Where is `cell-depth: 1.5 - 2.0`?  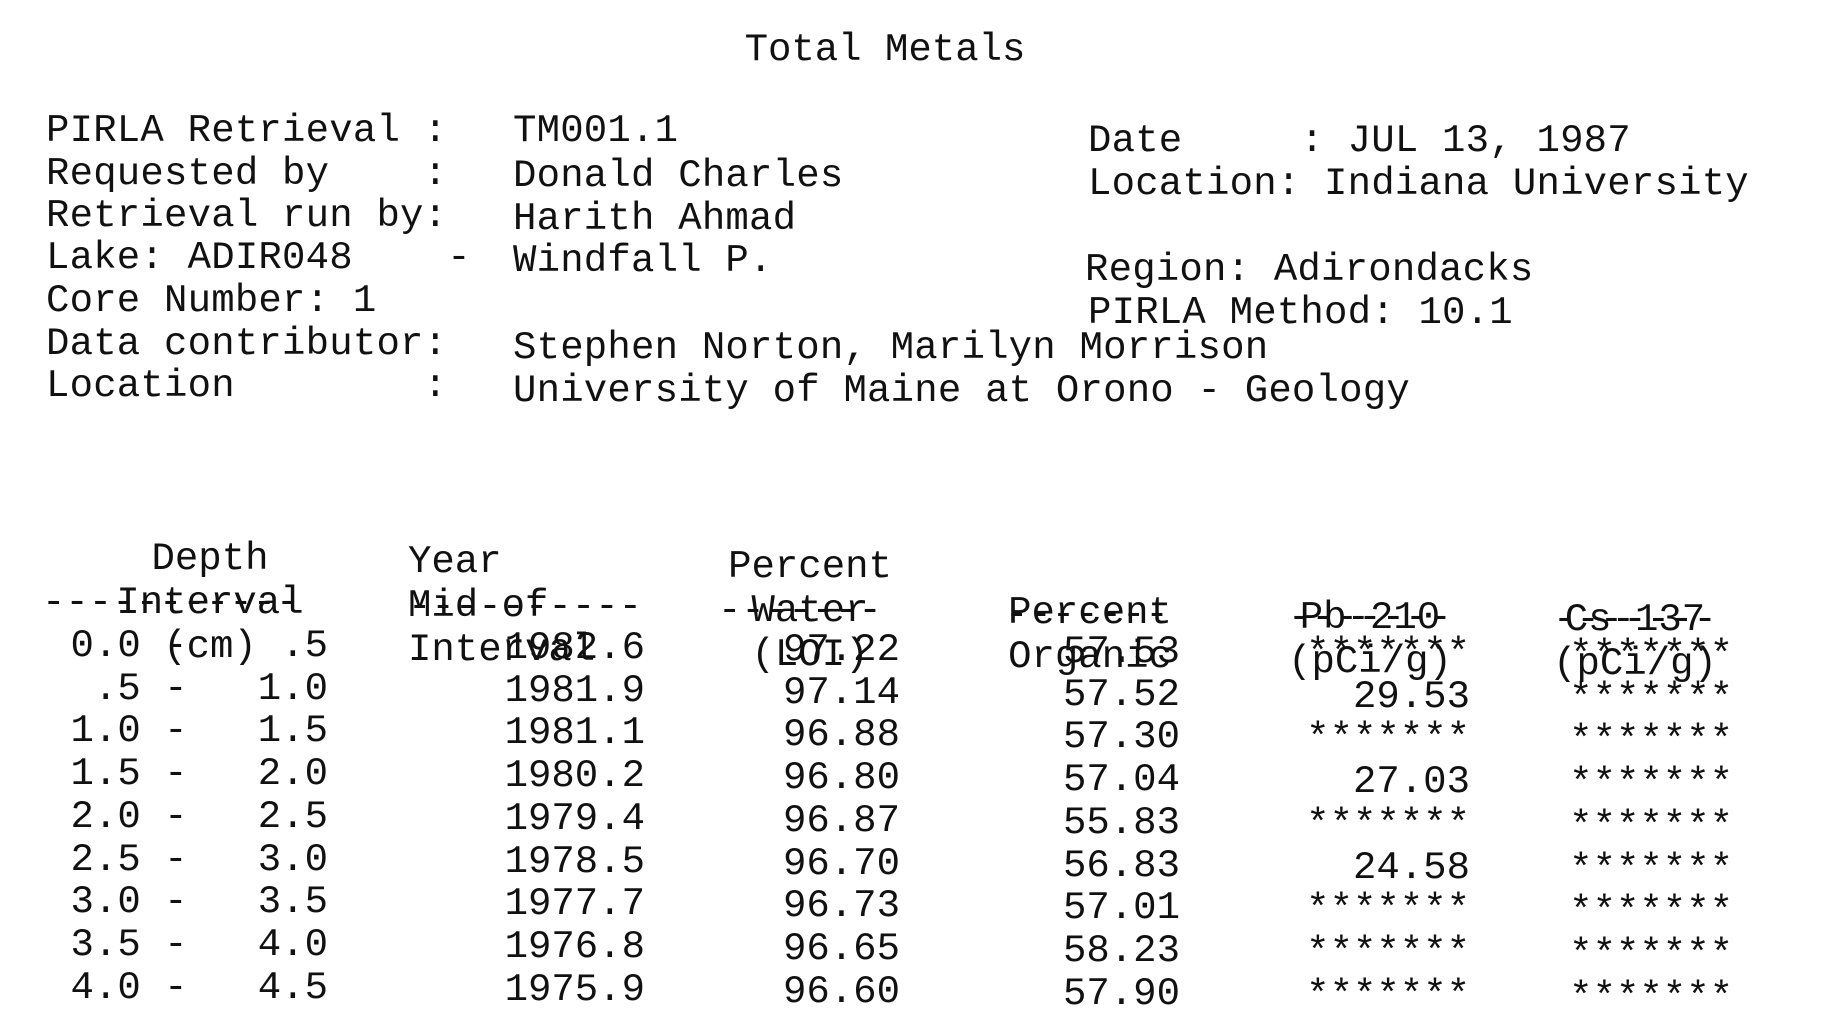
cell-depth: 1.5 - 2.0 is located at coordinates (199, 774).